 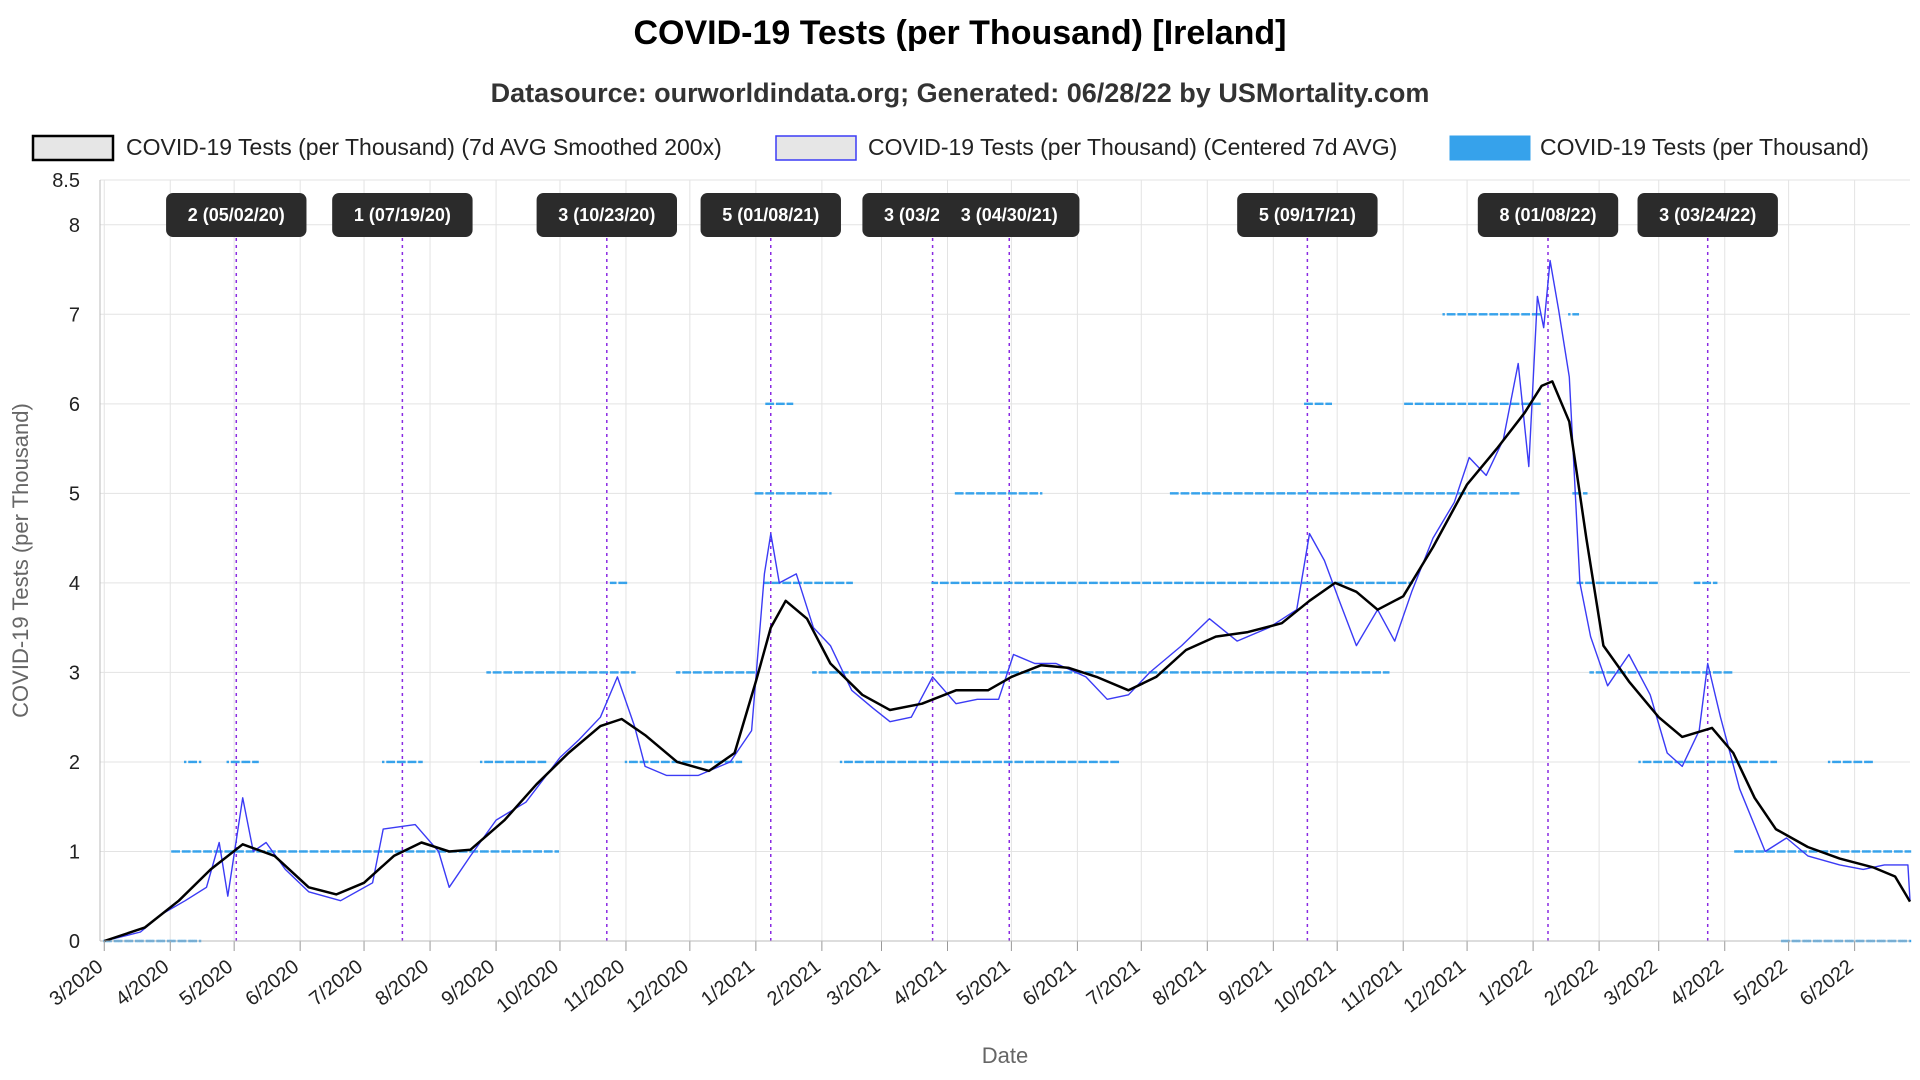 What do you see at coordinates (816, 148) in the screenshot?
I see `legend-swatch` at bounding box center [816, 148].